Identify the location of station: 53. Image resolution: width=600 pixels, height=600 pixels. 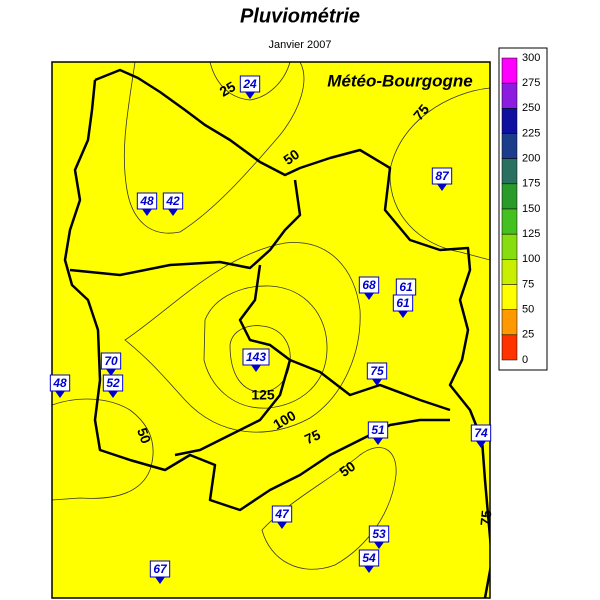
(379, 537).